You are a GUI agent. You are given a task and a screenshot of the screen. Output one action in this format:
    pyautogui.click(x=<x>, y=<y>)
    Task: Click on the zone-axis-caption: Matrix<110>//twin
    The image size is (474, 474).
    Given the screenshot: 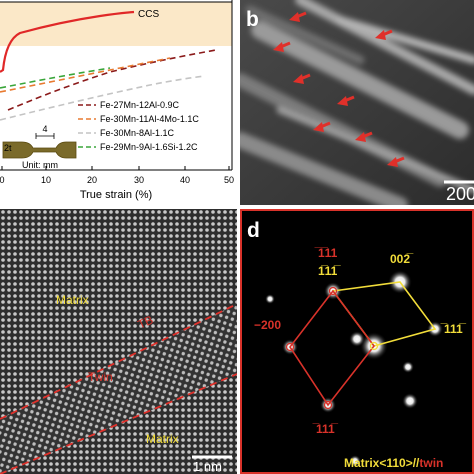 What is the action you would take?
    pyautogui.click(x=393, y=463)
    